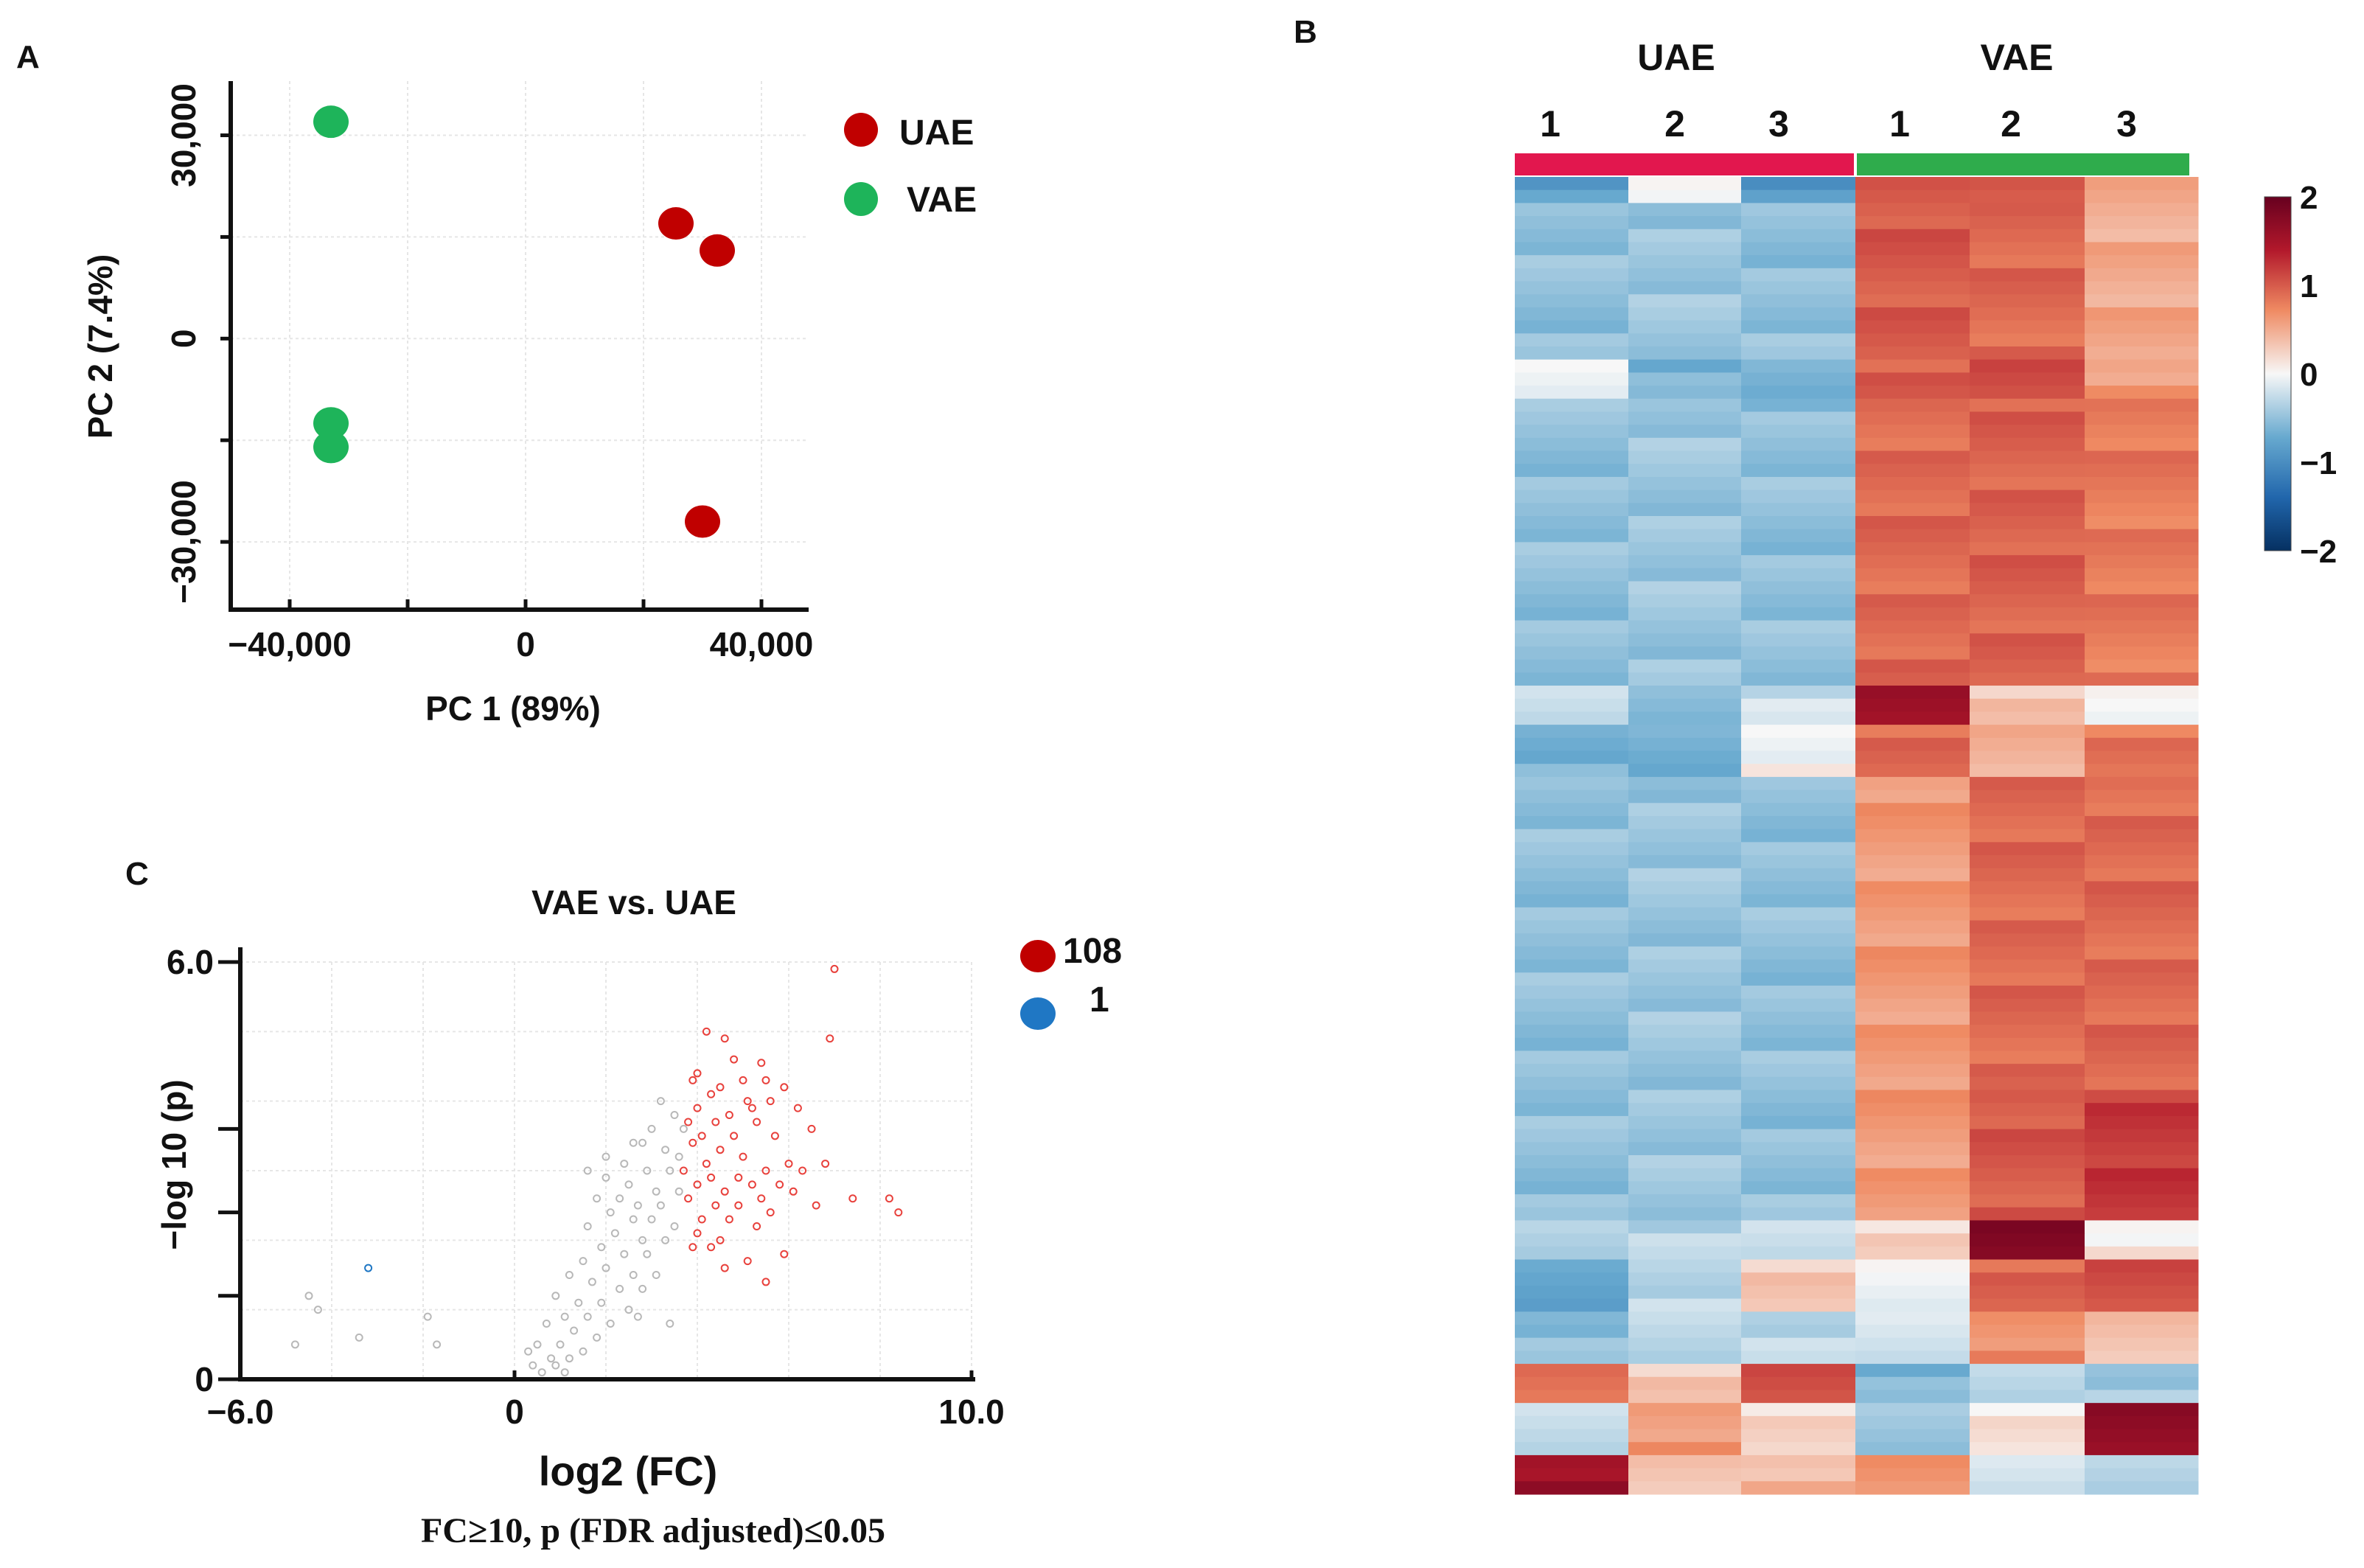 This screenshot has height=1568, width=2364. What do you see at coordinates (2278, 373) in the screenshot?
I see `colorbar` at bounding box center [2278, 373].